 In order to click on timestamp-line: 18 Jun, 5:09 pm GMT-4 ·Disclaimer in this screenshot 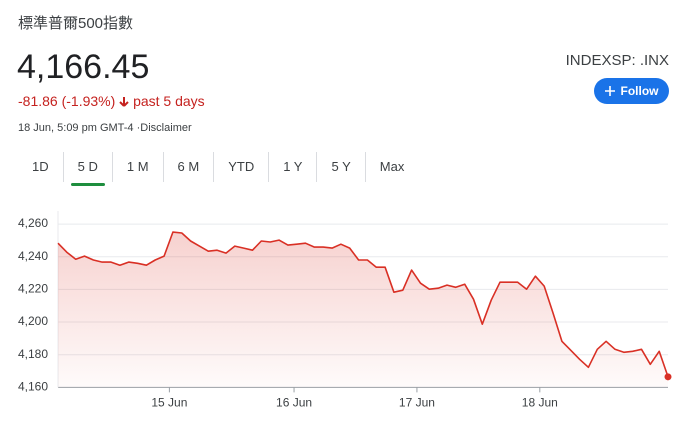, I will do `click(105, 128)`.